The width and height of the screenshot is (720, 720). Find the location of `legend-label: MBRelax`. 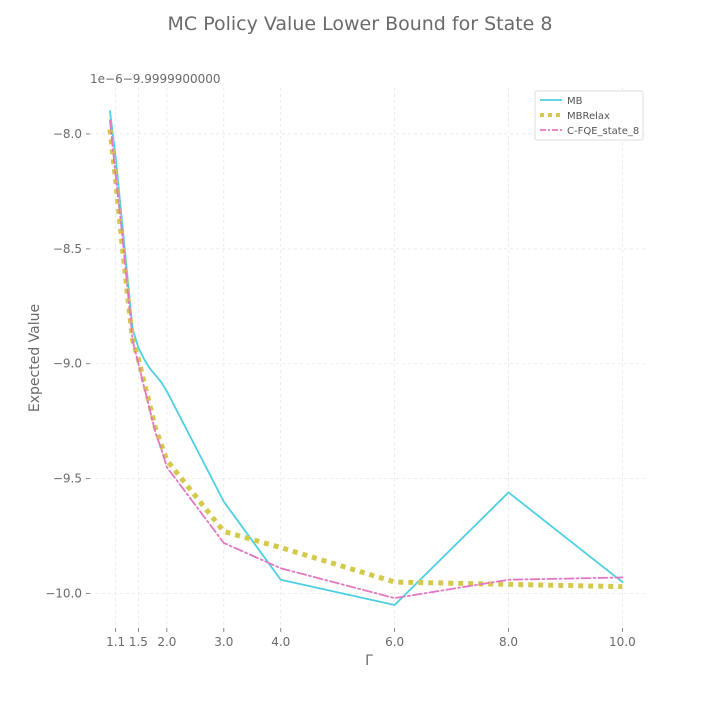

legend-label: MBRelax is located at coordinates (588, 116).